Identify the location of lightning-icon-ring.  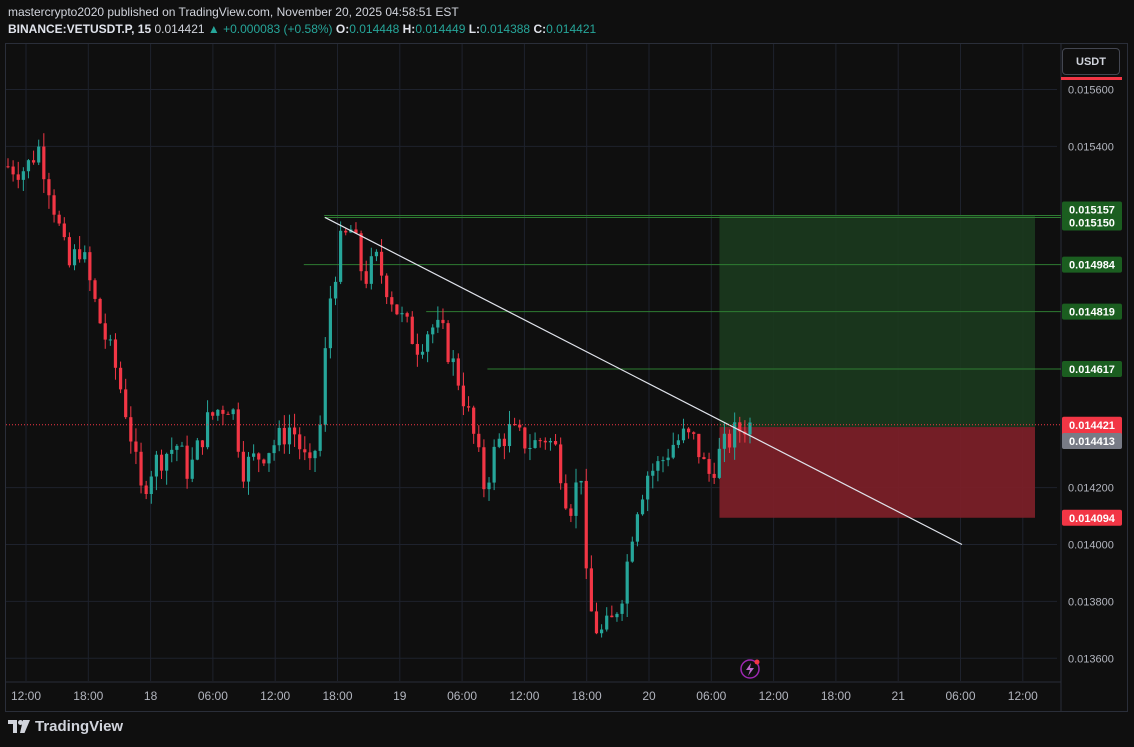
(750, 669).